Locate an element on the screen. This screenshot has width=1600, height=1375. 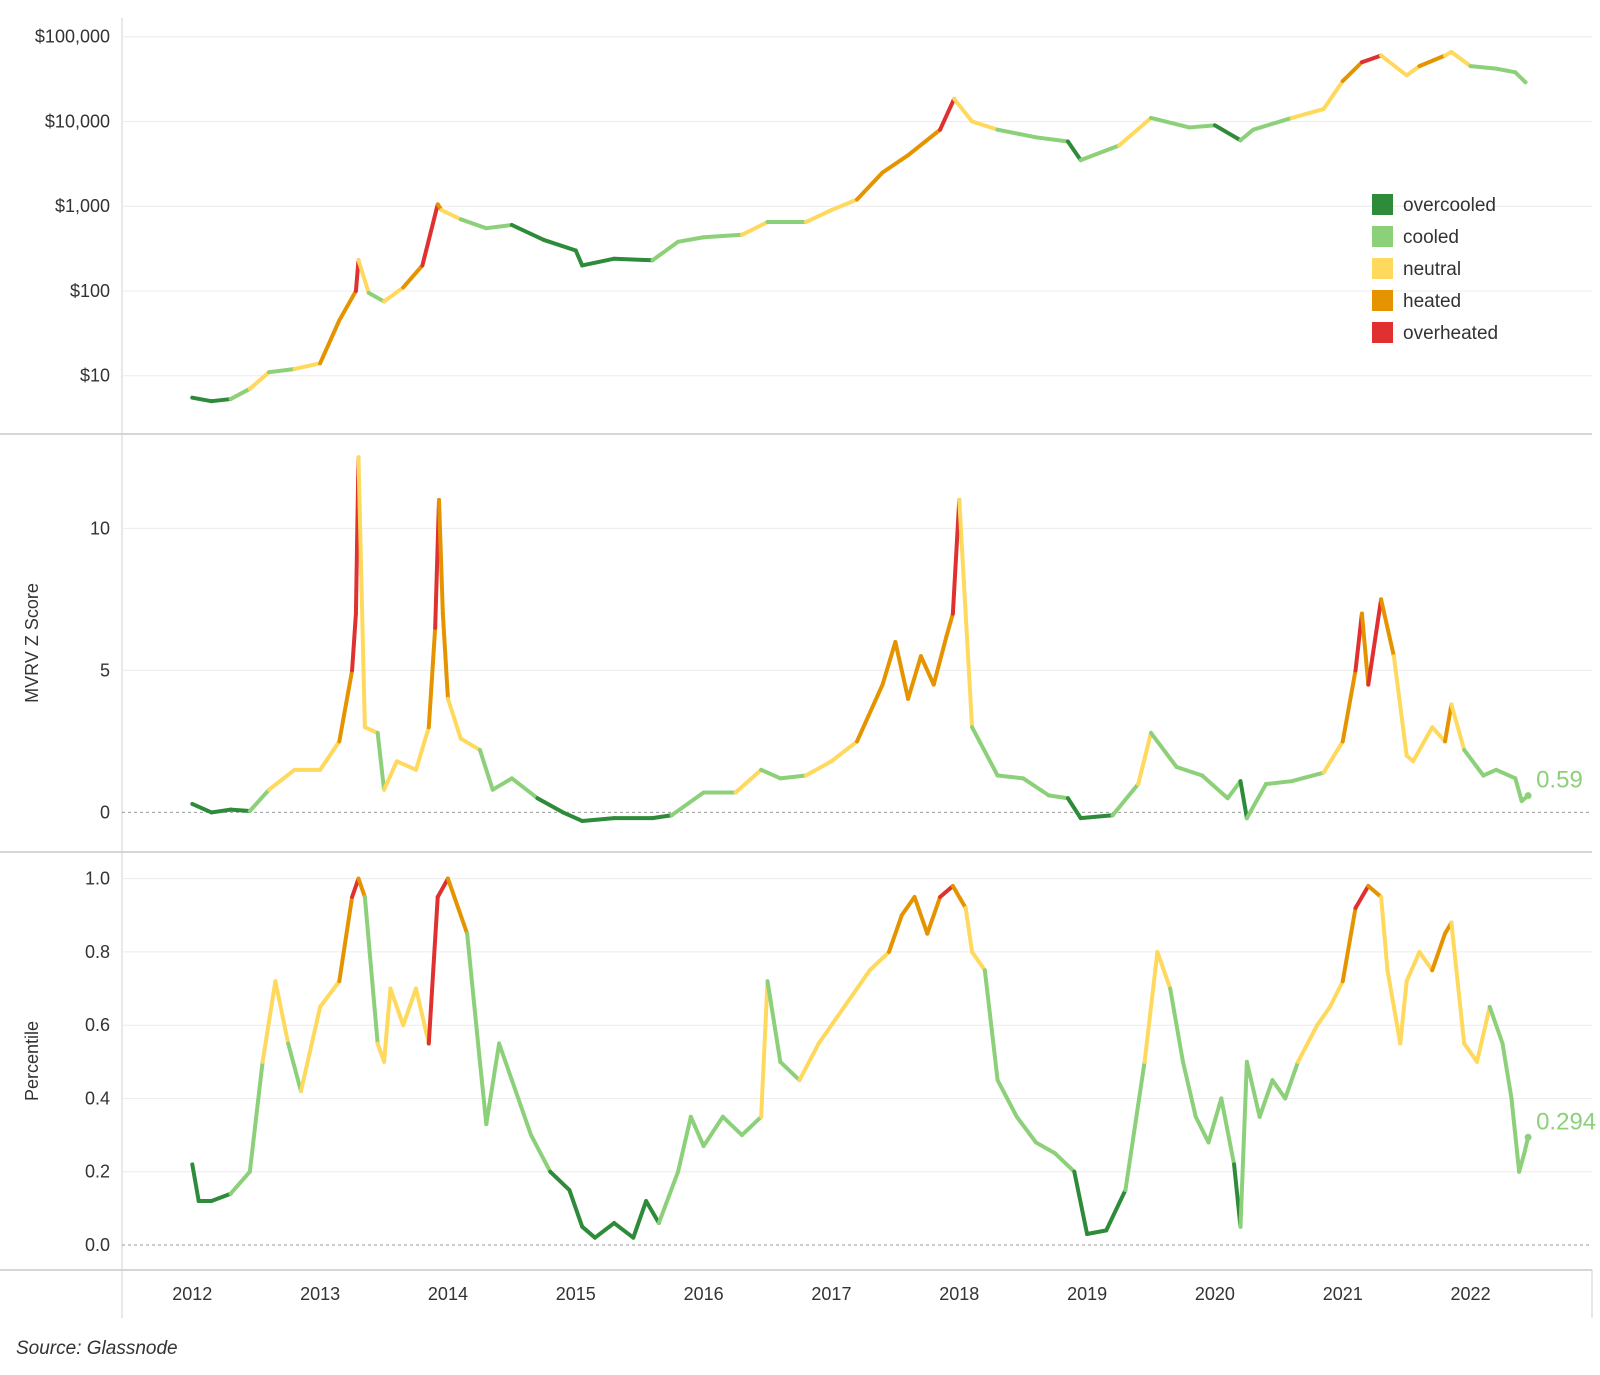
legend-swatch-neutral is located at coordinates (1382, 268).